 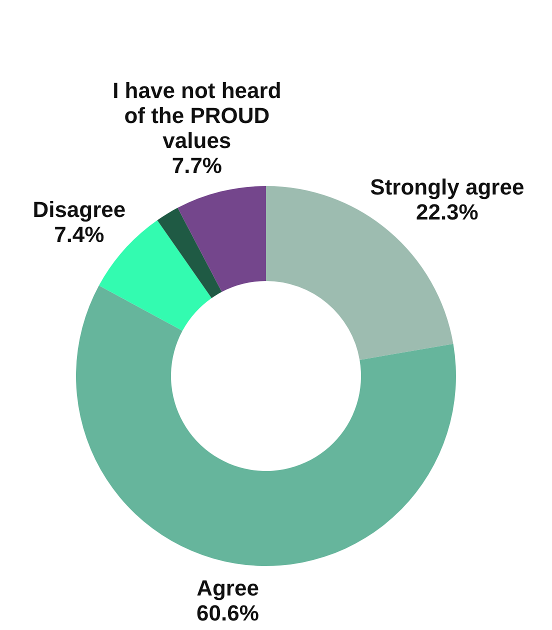 I want to click on data-label: 7.4%, so click(x=79, y=235).